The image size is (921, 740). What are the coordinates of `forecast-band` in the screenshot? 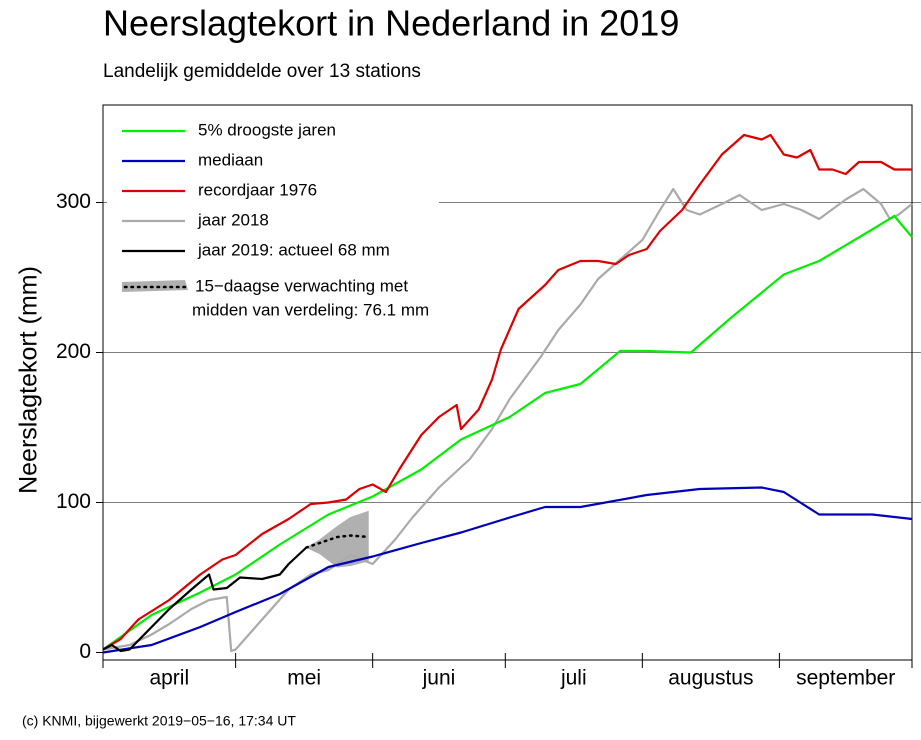 It's located at (337, 539).